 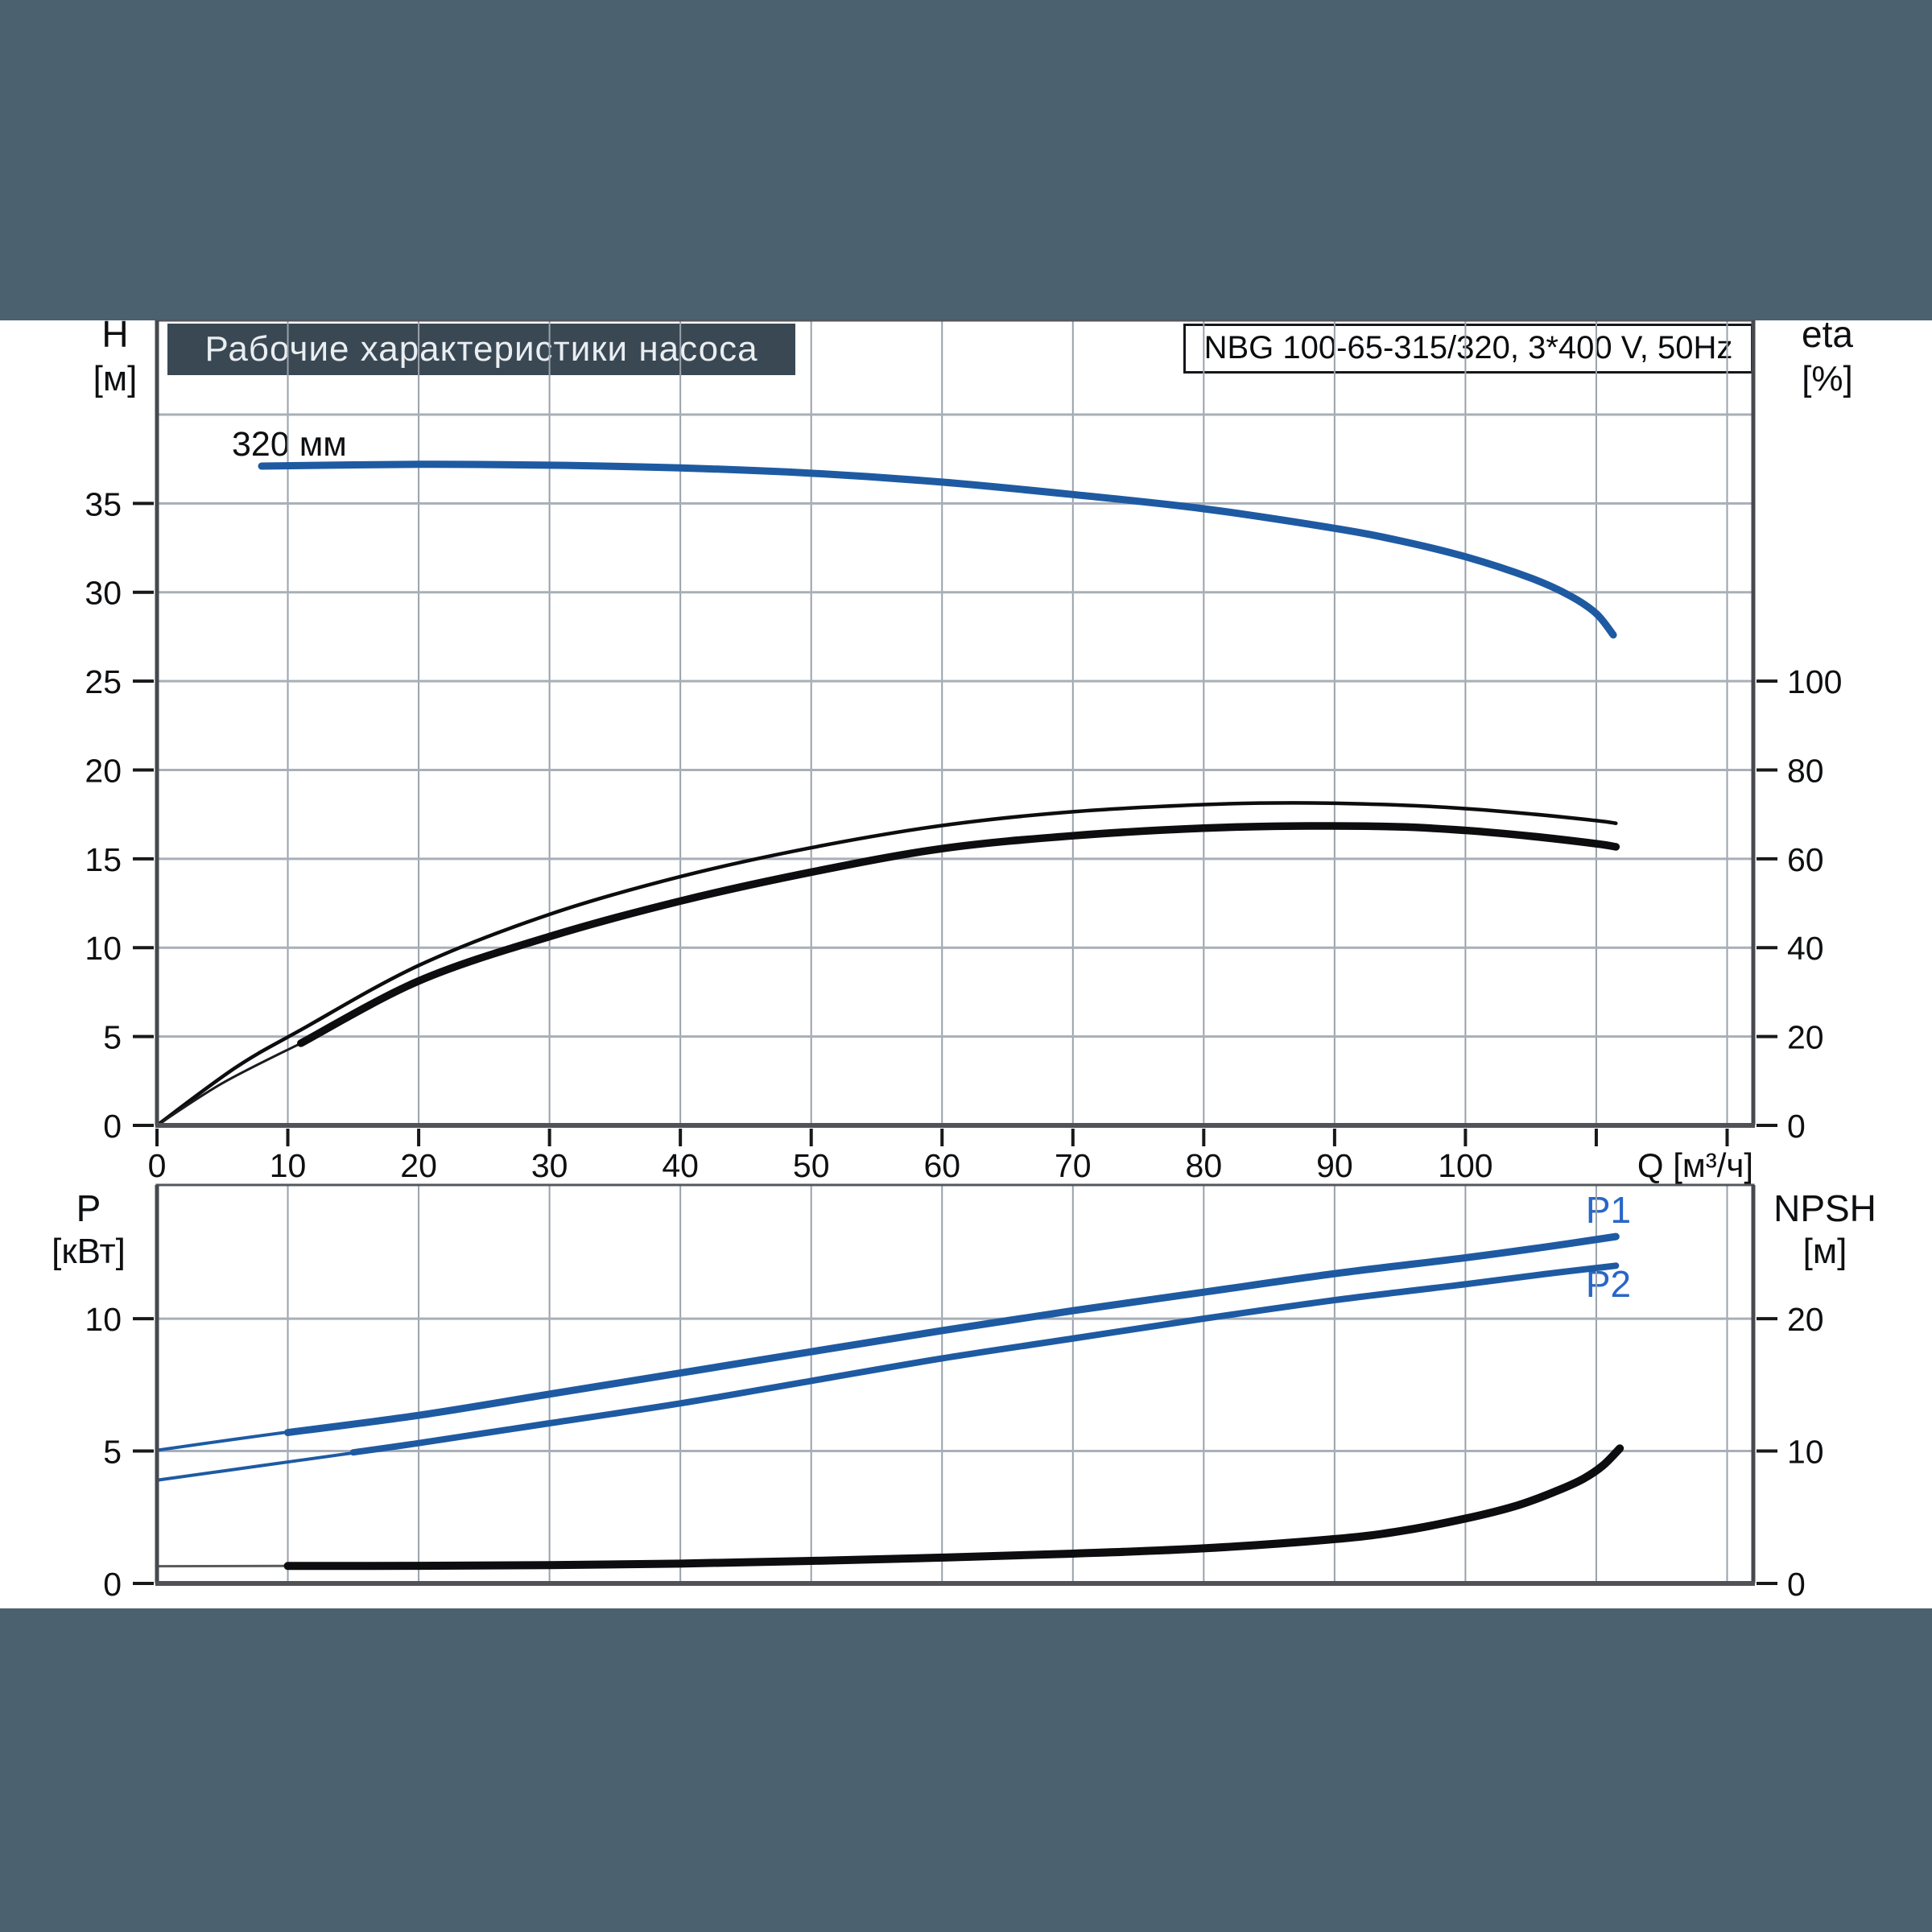 I want to click on svg-text: 70, so click(x=1073, y=1165).